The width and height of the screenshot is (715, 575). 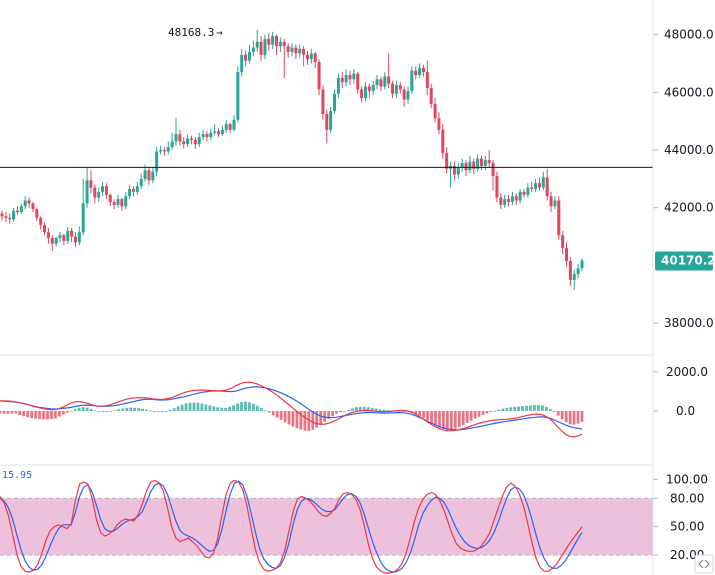 I want to click on price-axis-ticks: 48000.0 46000.0 44000.0 42000.0 38000.0, so click(x=683, y=179).